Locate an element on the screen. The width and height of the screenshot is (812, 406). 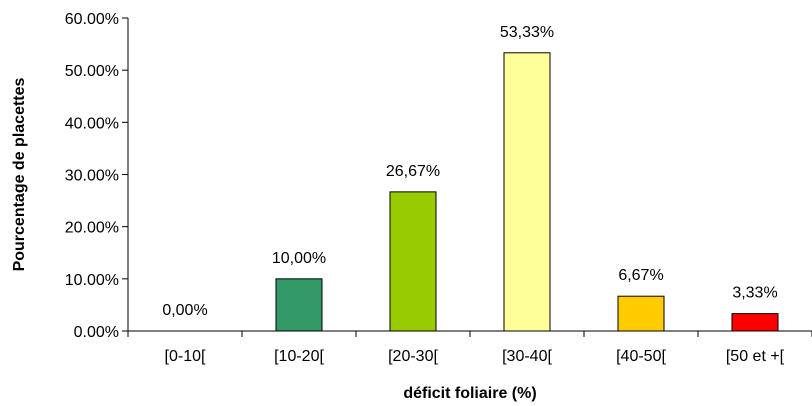
x-tick-label: [0-10[ is located at coordinates (185, 356).